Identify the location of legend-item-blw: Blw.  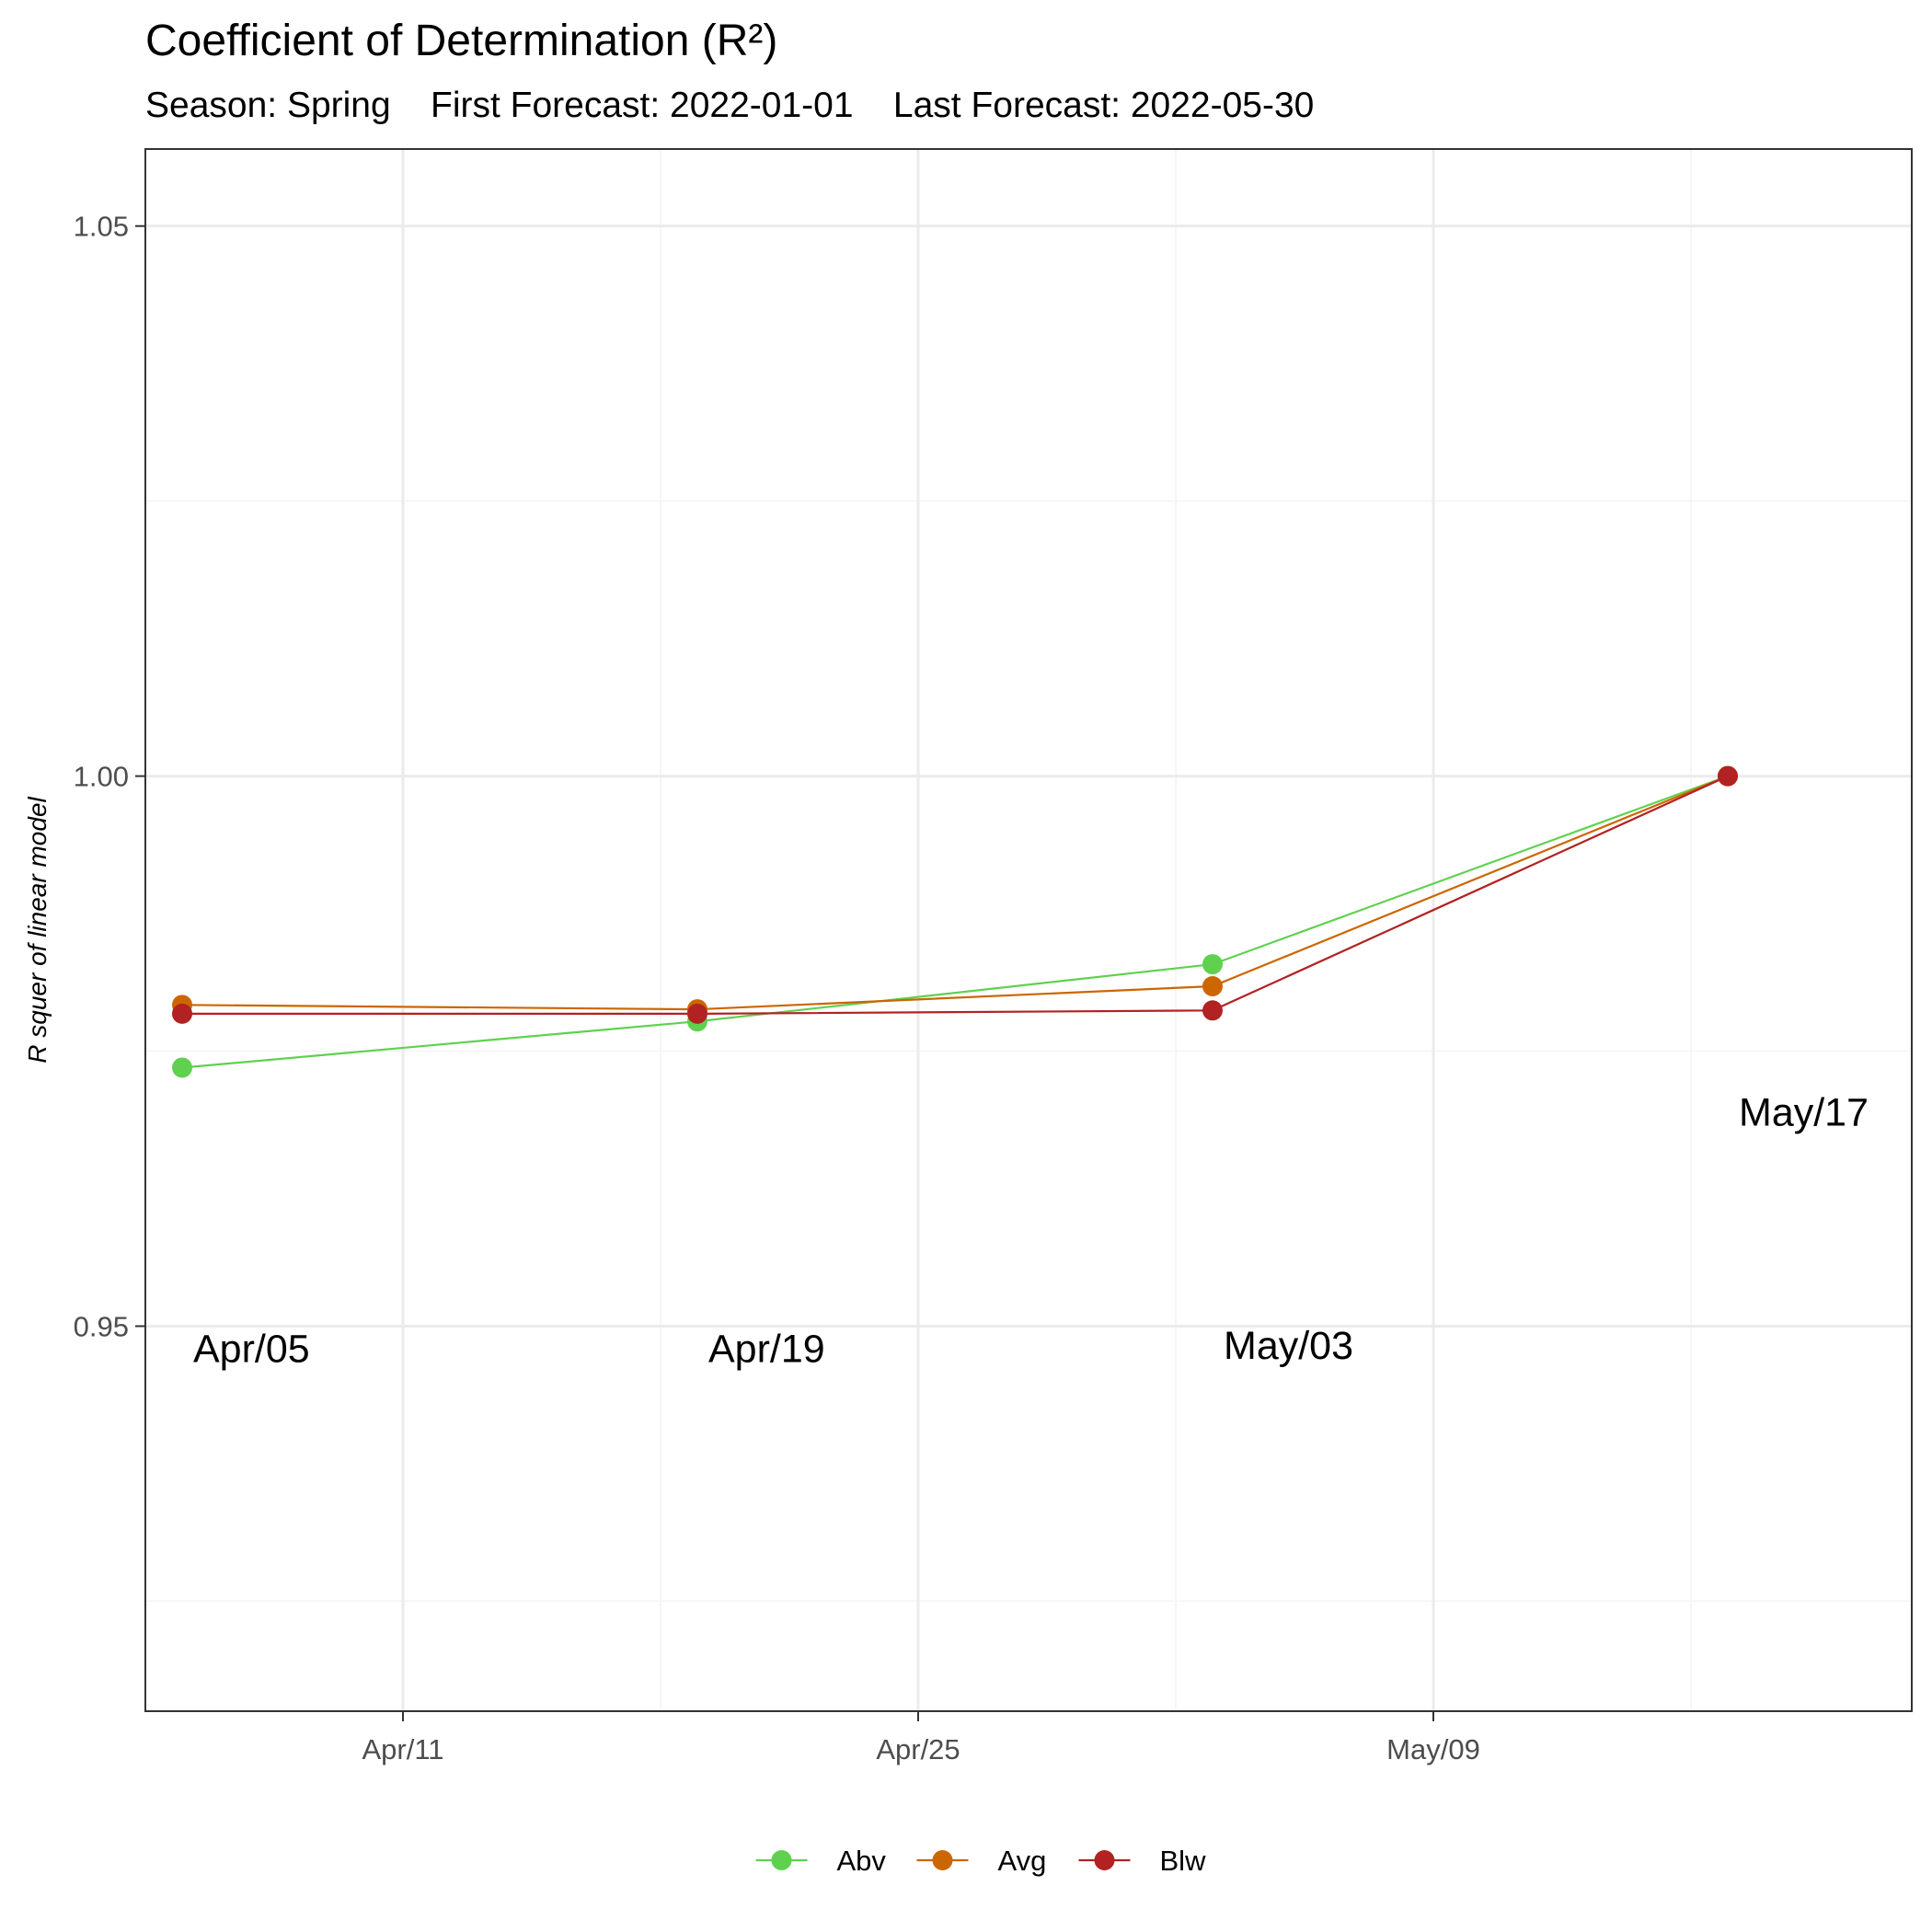
(1142, 1861).